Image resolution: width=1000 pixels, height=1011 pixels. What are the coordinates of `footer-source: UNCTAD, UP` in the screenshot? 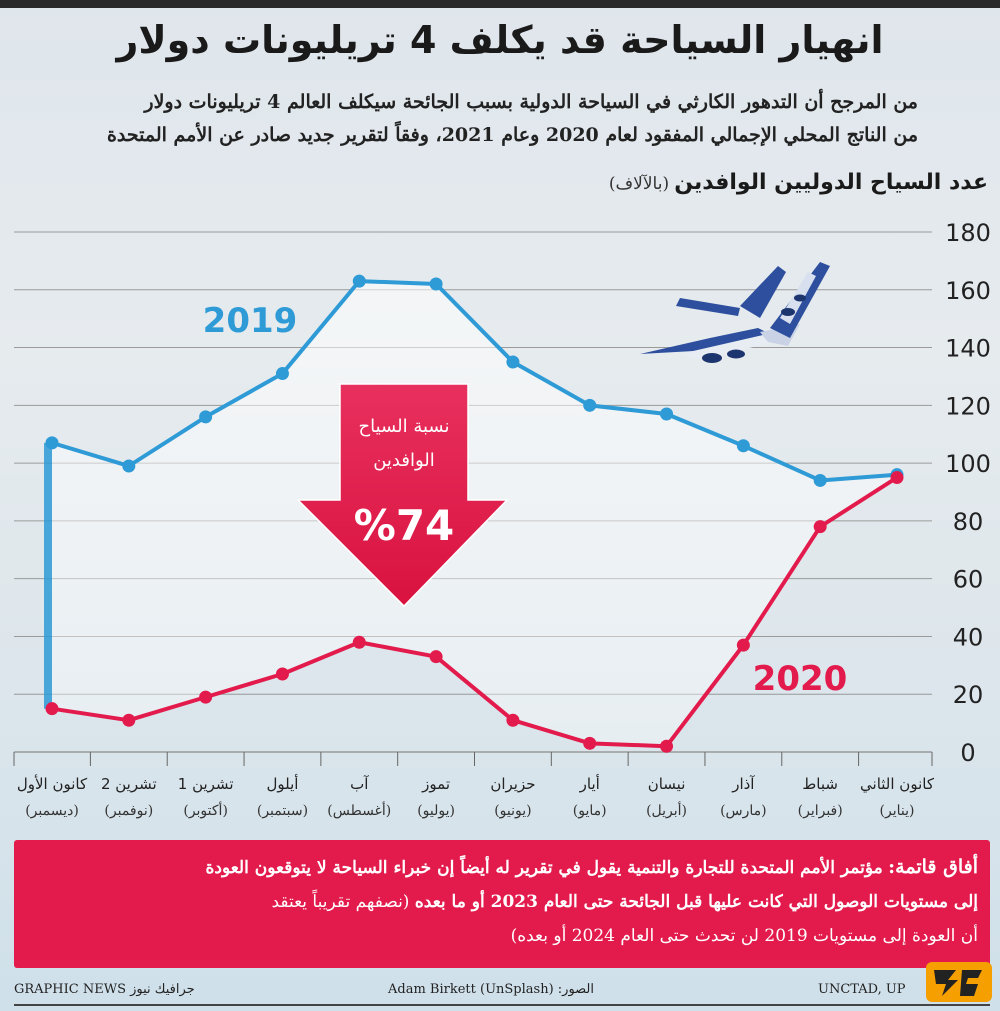 It's located at (862, 989).